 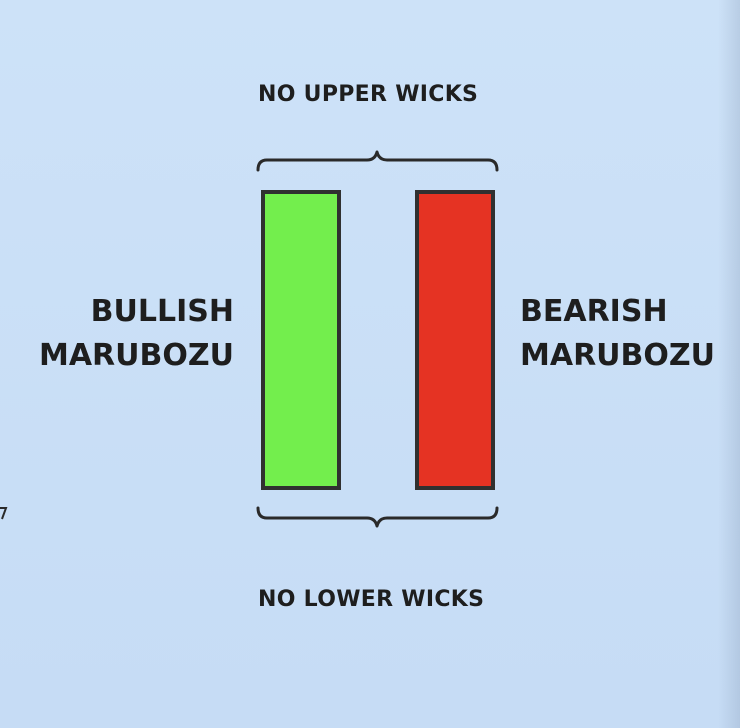 I want to click on bullish-marubozu-label: BULLISH MARUBOZU, so click(x=136, y=334).